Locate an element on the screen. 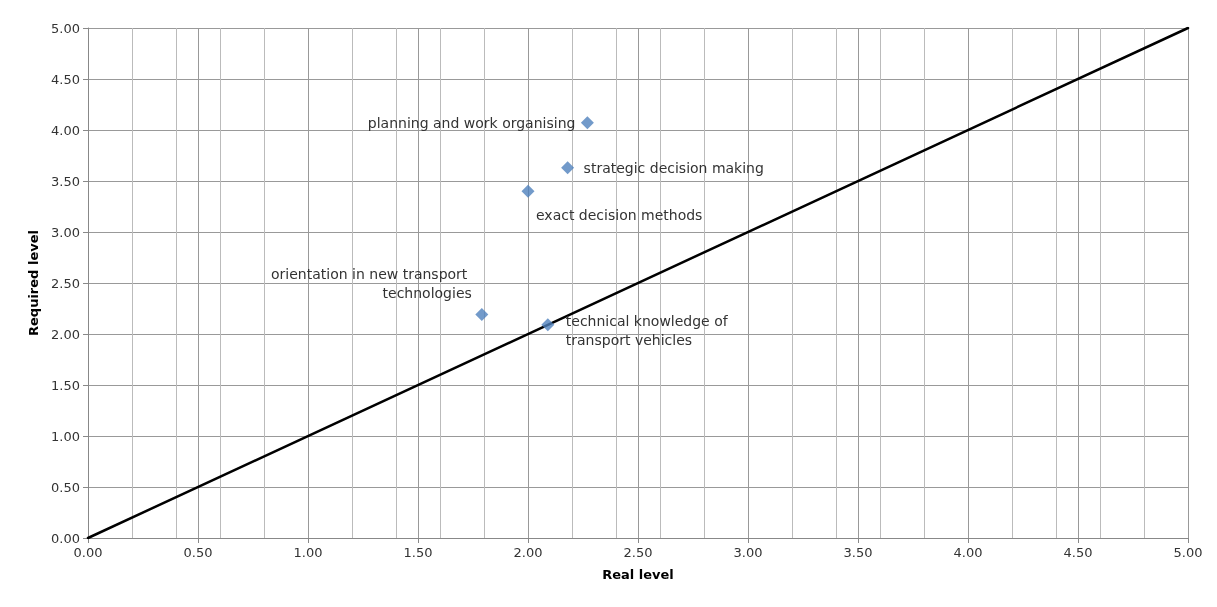  x-tick-label: 4.00 is located at coordinates (968, 552).